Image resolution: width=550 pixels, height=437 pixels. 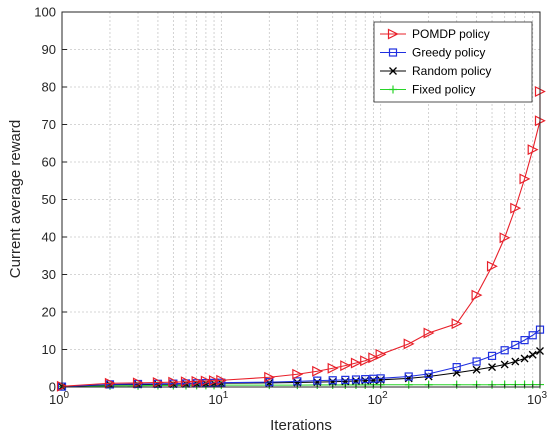 I want to click on y-tick-label: 80, so click(x=49, y=87).